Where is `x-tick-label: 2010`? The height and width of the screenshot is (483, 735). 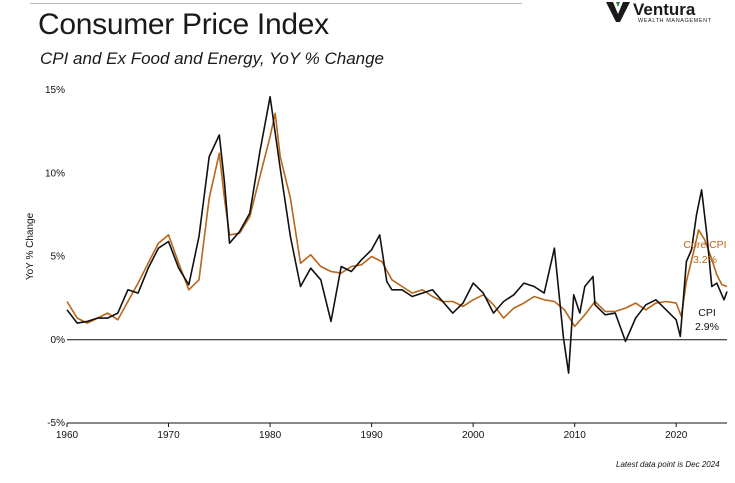 x-tick-label: 2010 is located at coordinates (575, 435).